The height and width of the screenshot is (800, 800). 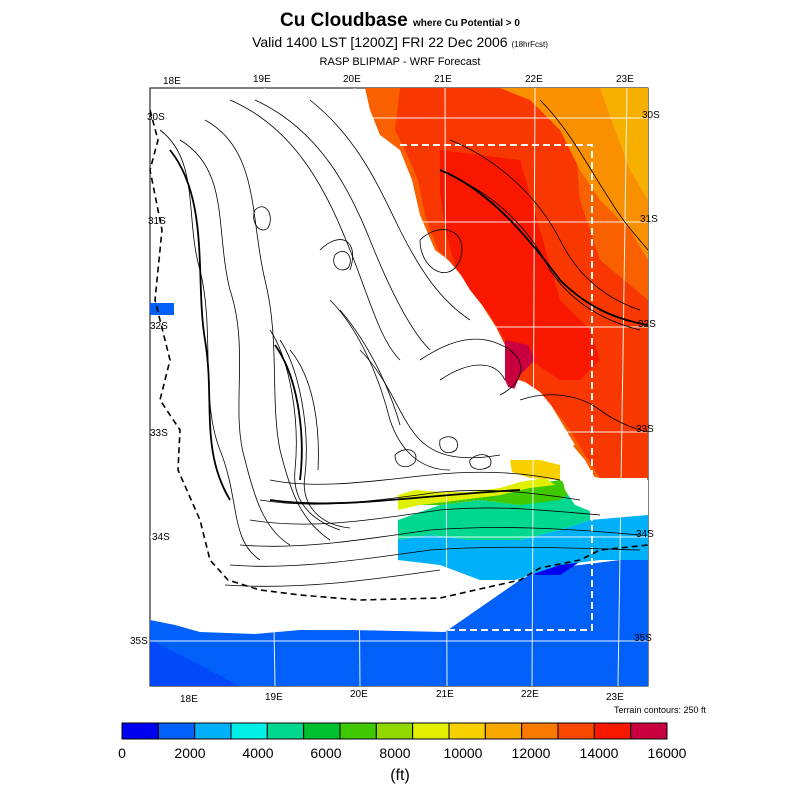 What do you see at coordinates (530, 694) in the screenshot?
I see `lon-label-bottom: 22E` at bounding box center [530, 694].